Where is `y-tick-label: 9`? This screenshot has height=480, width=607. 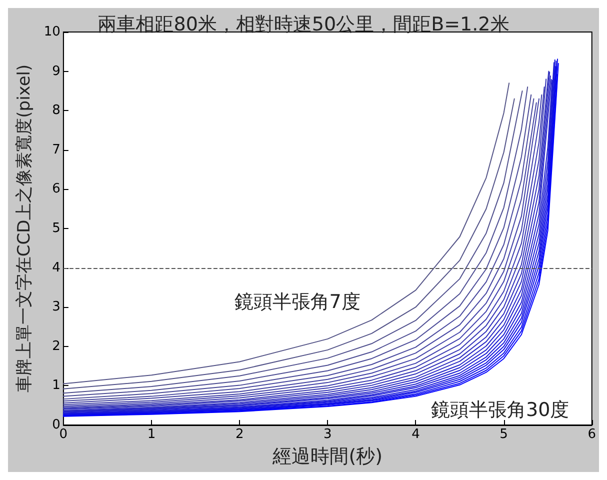 y-tick-label: 9 is located at coordinates (56, 71).